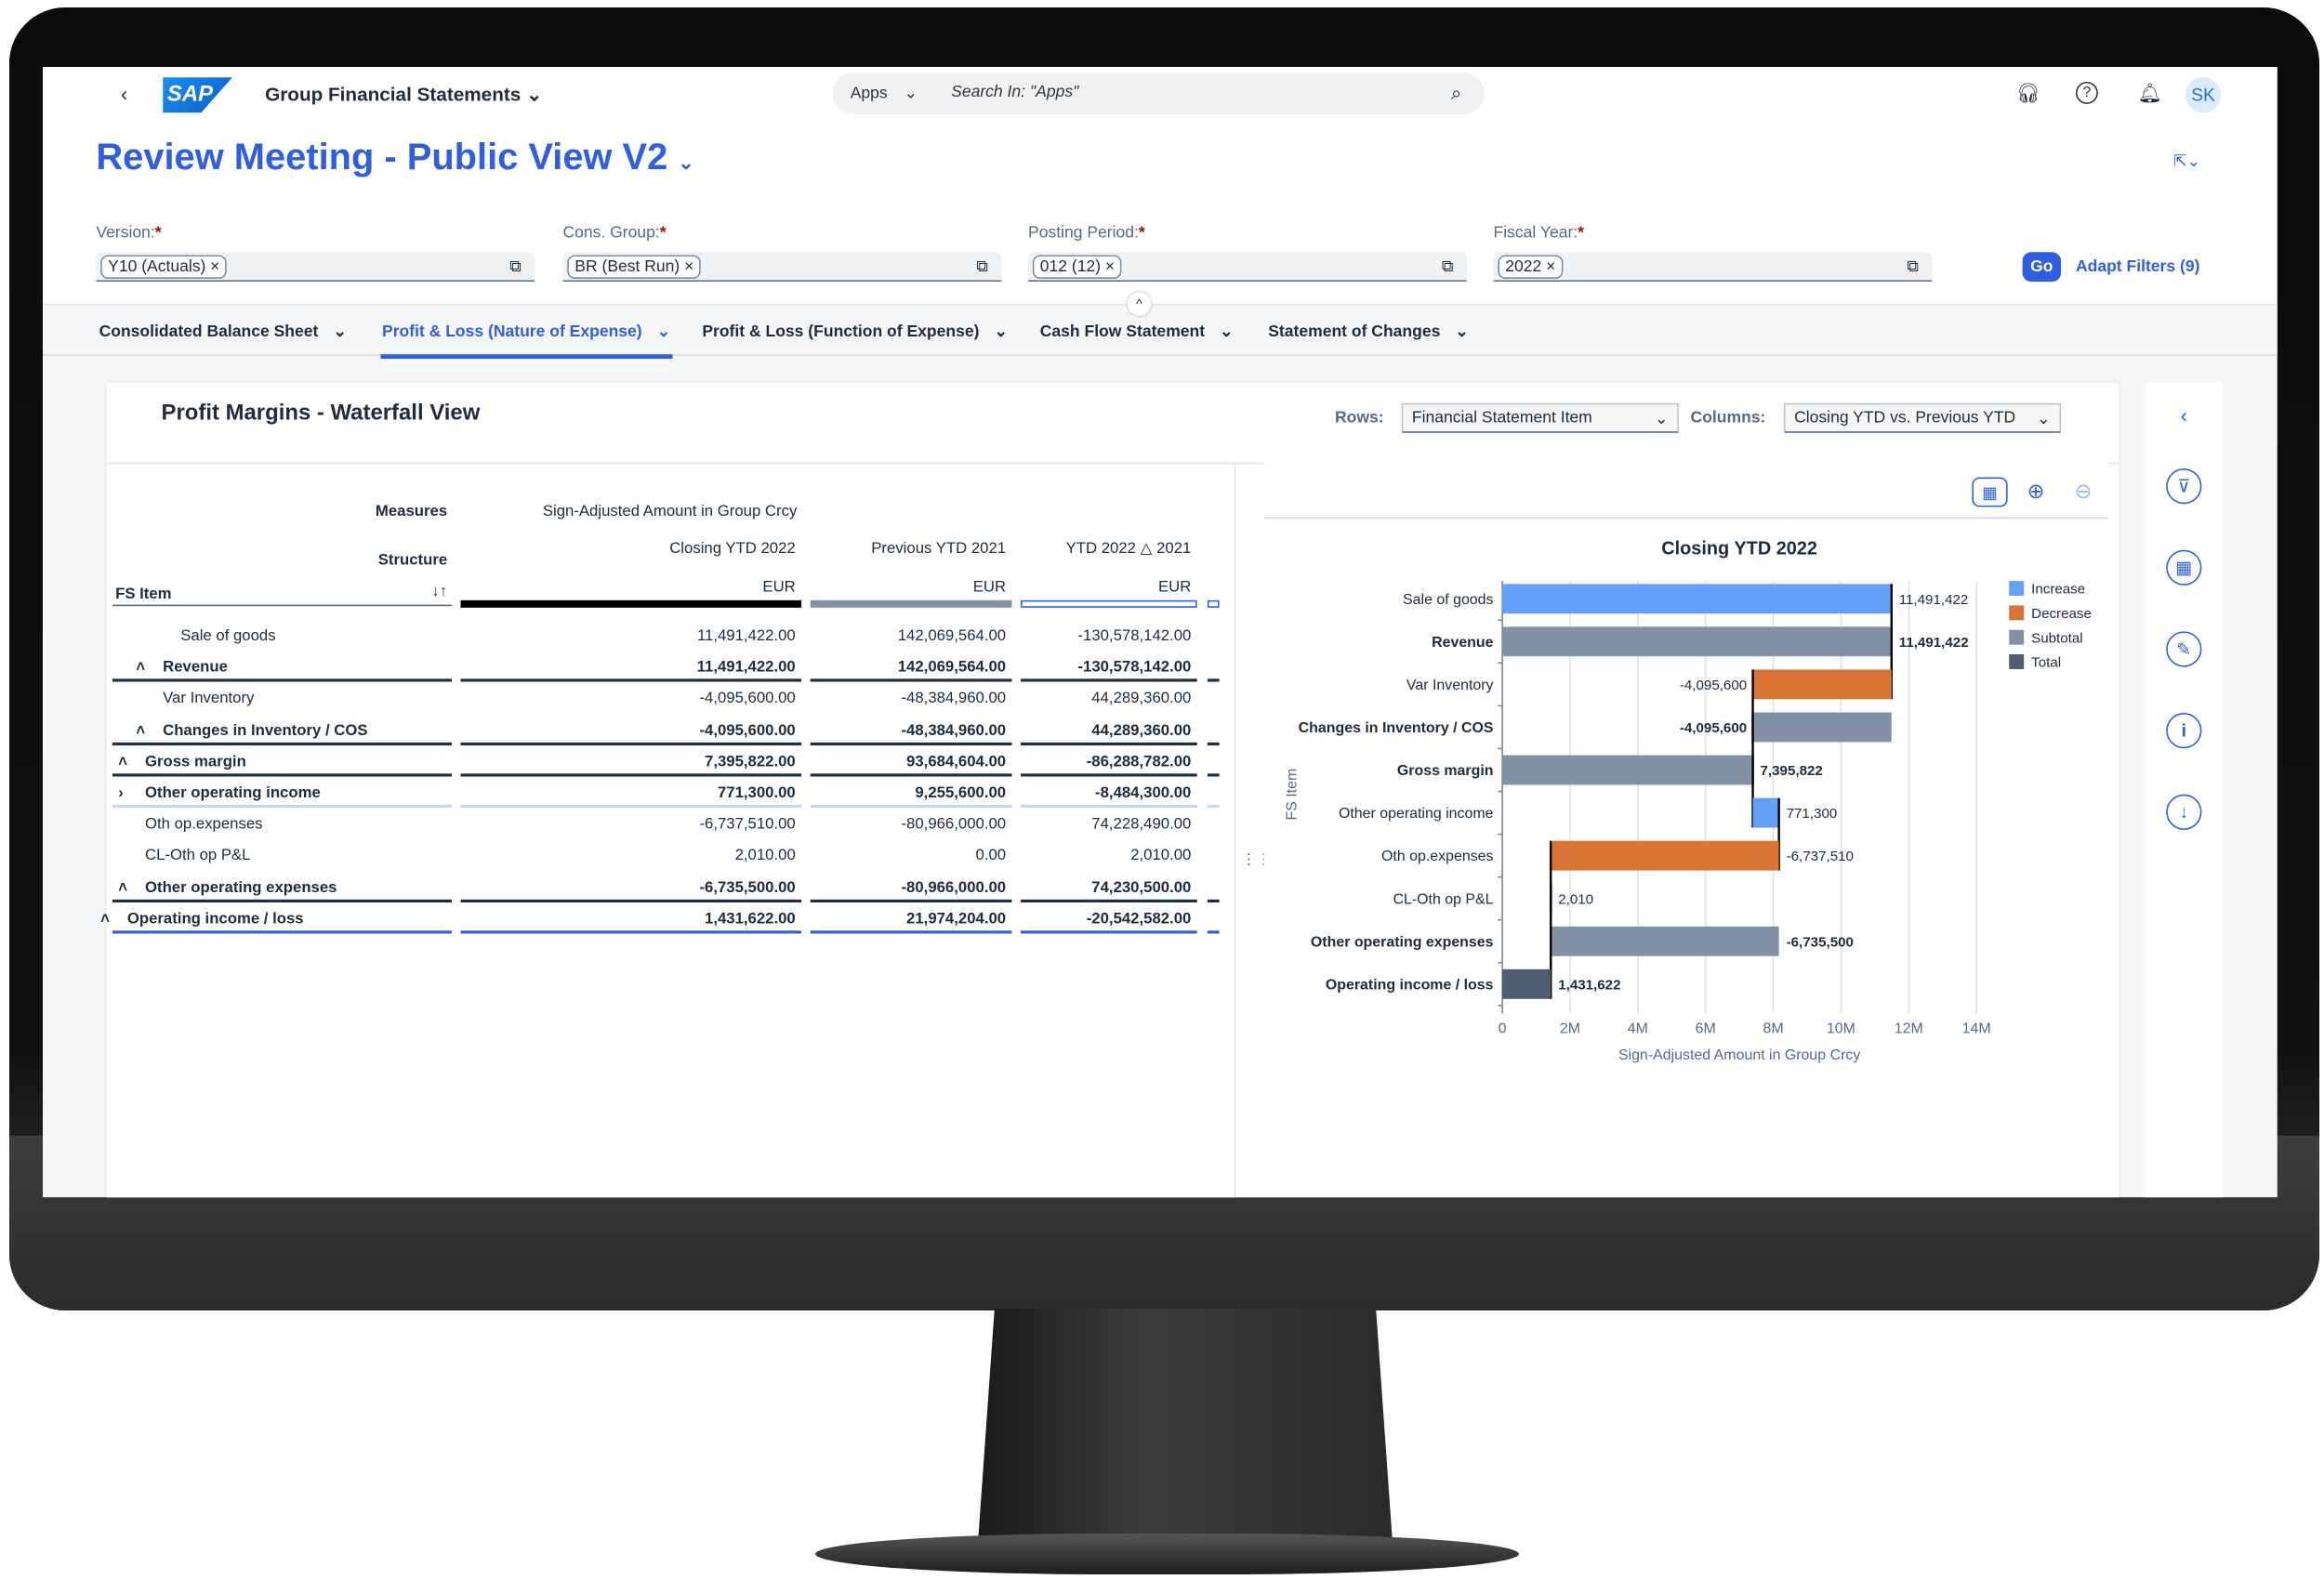 The width and height of the screenshot is (2324, 1593). Describe the element at coordinates (1134, 667) in the screenshot. I see `cell-value: -130,578,142.00` at that location.